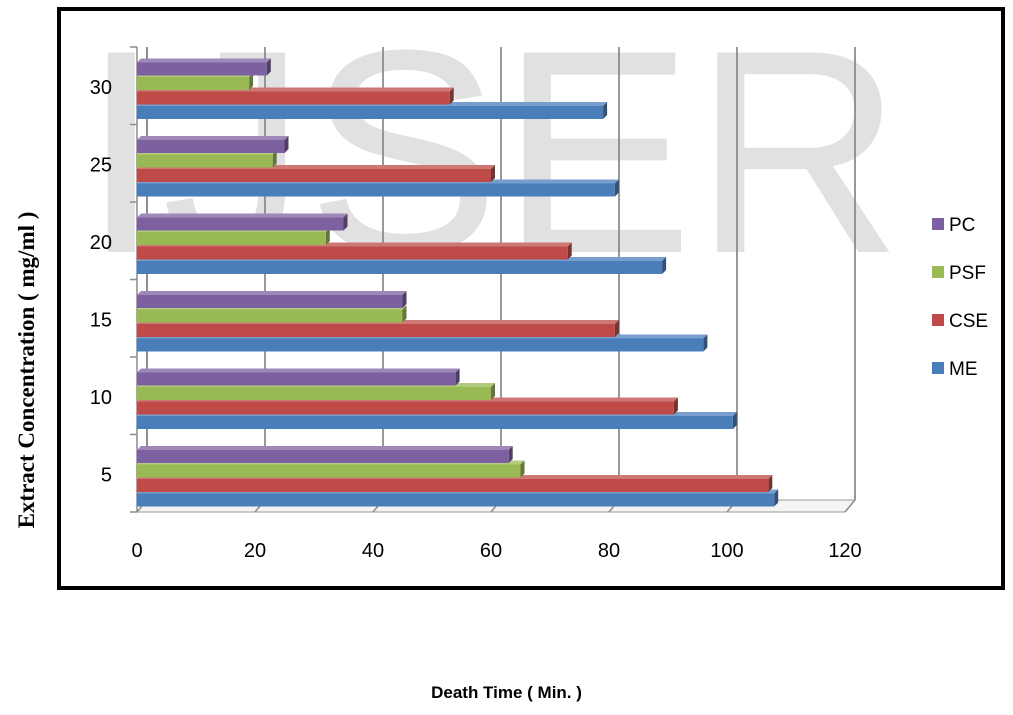 This screenshot has height=715, width=1013. Describe the element at coordinates (938, 320) in the screenshot. I see `legend-swatch-cse` at that location.